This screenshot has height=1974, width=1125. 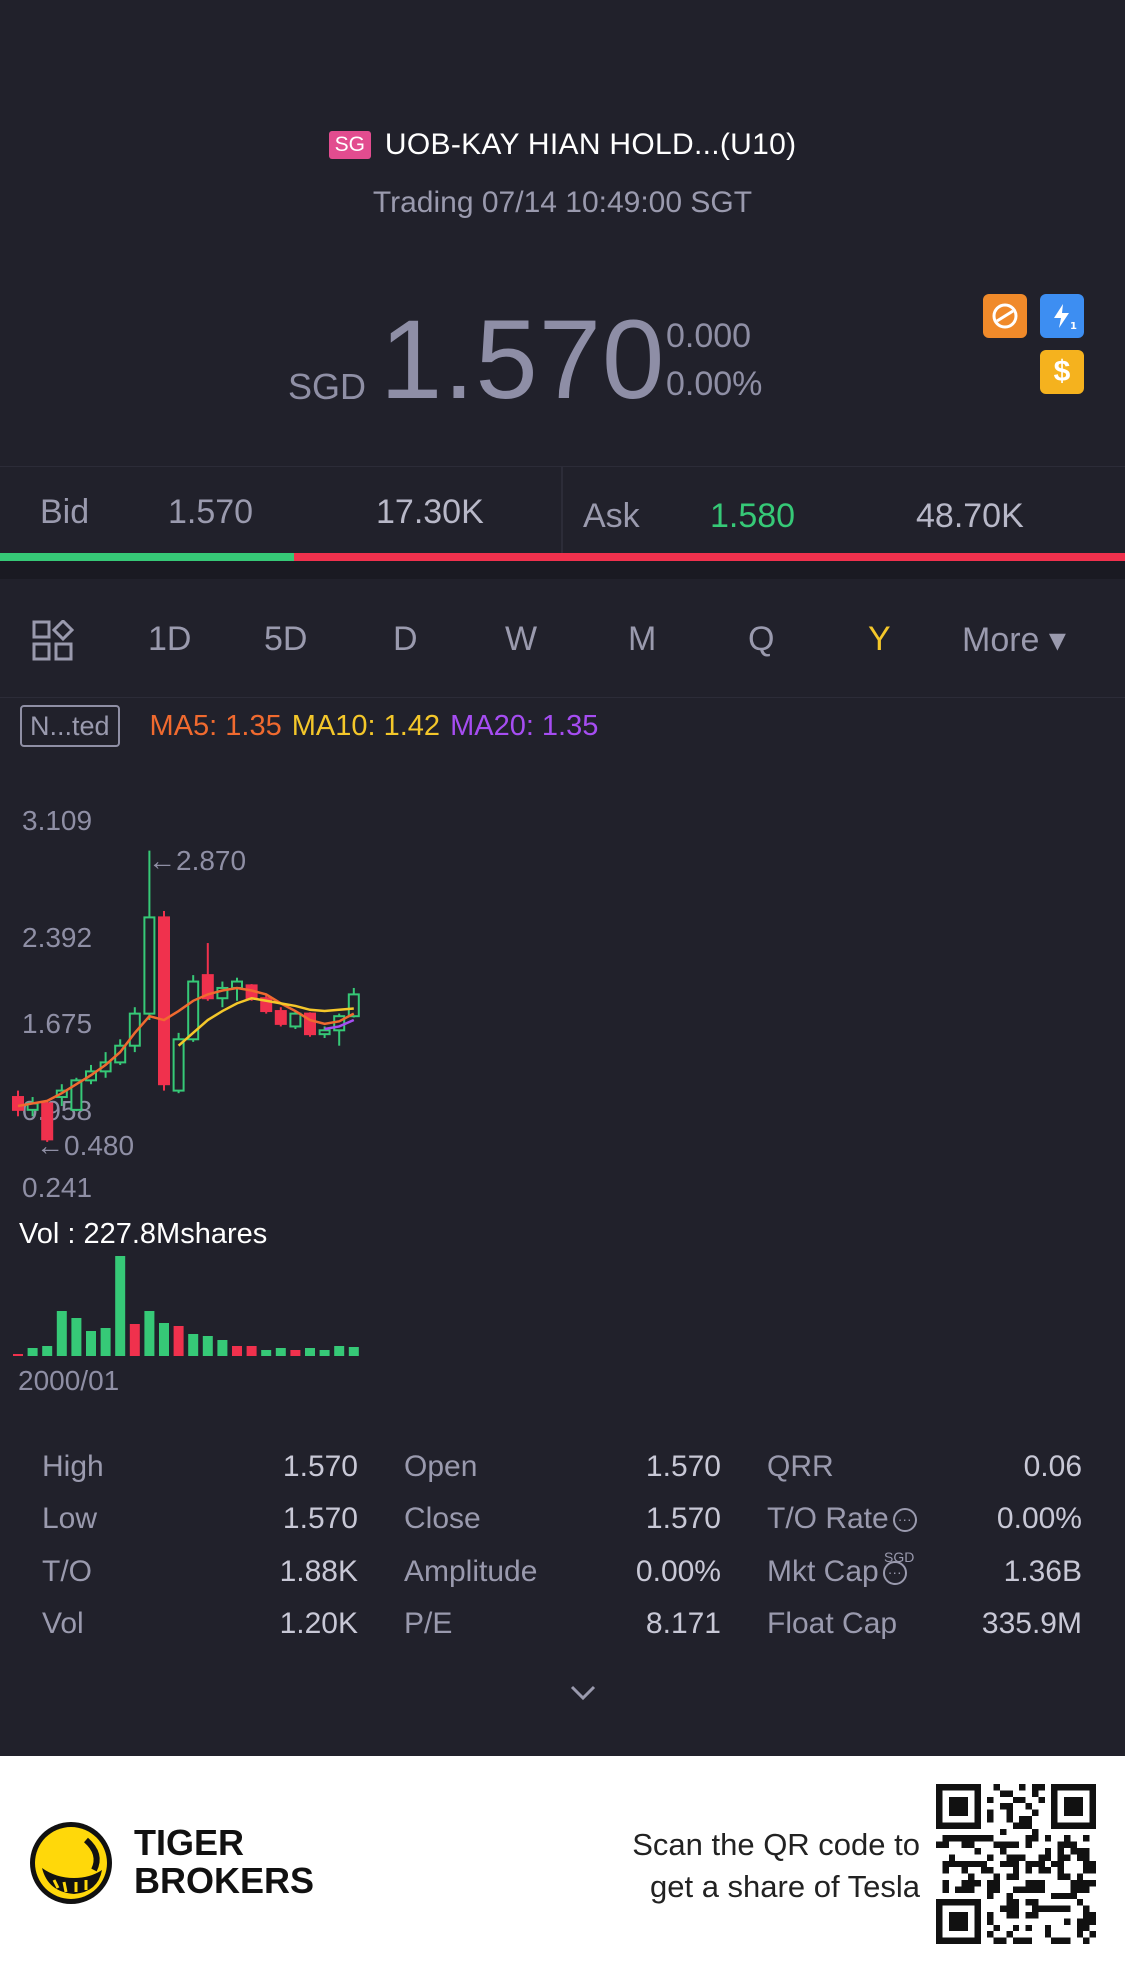 What do you see at coordinates (71, 1863) in the screenshot?
I see `tiger-logo-icon` at bounding box center [71, 1863].